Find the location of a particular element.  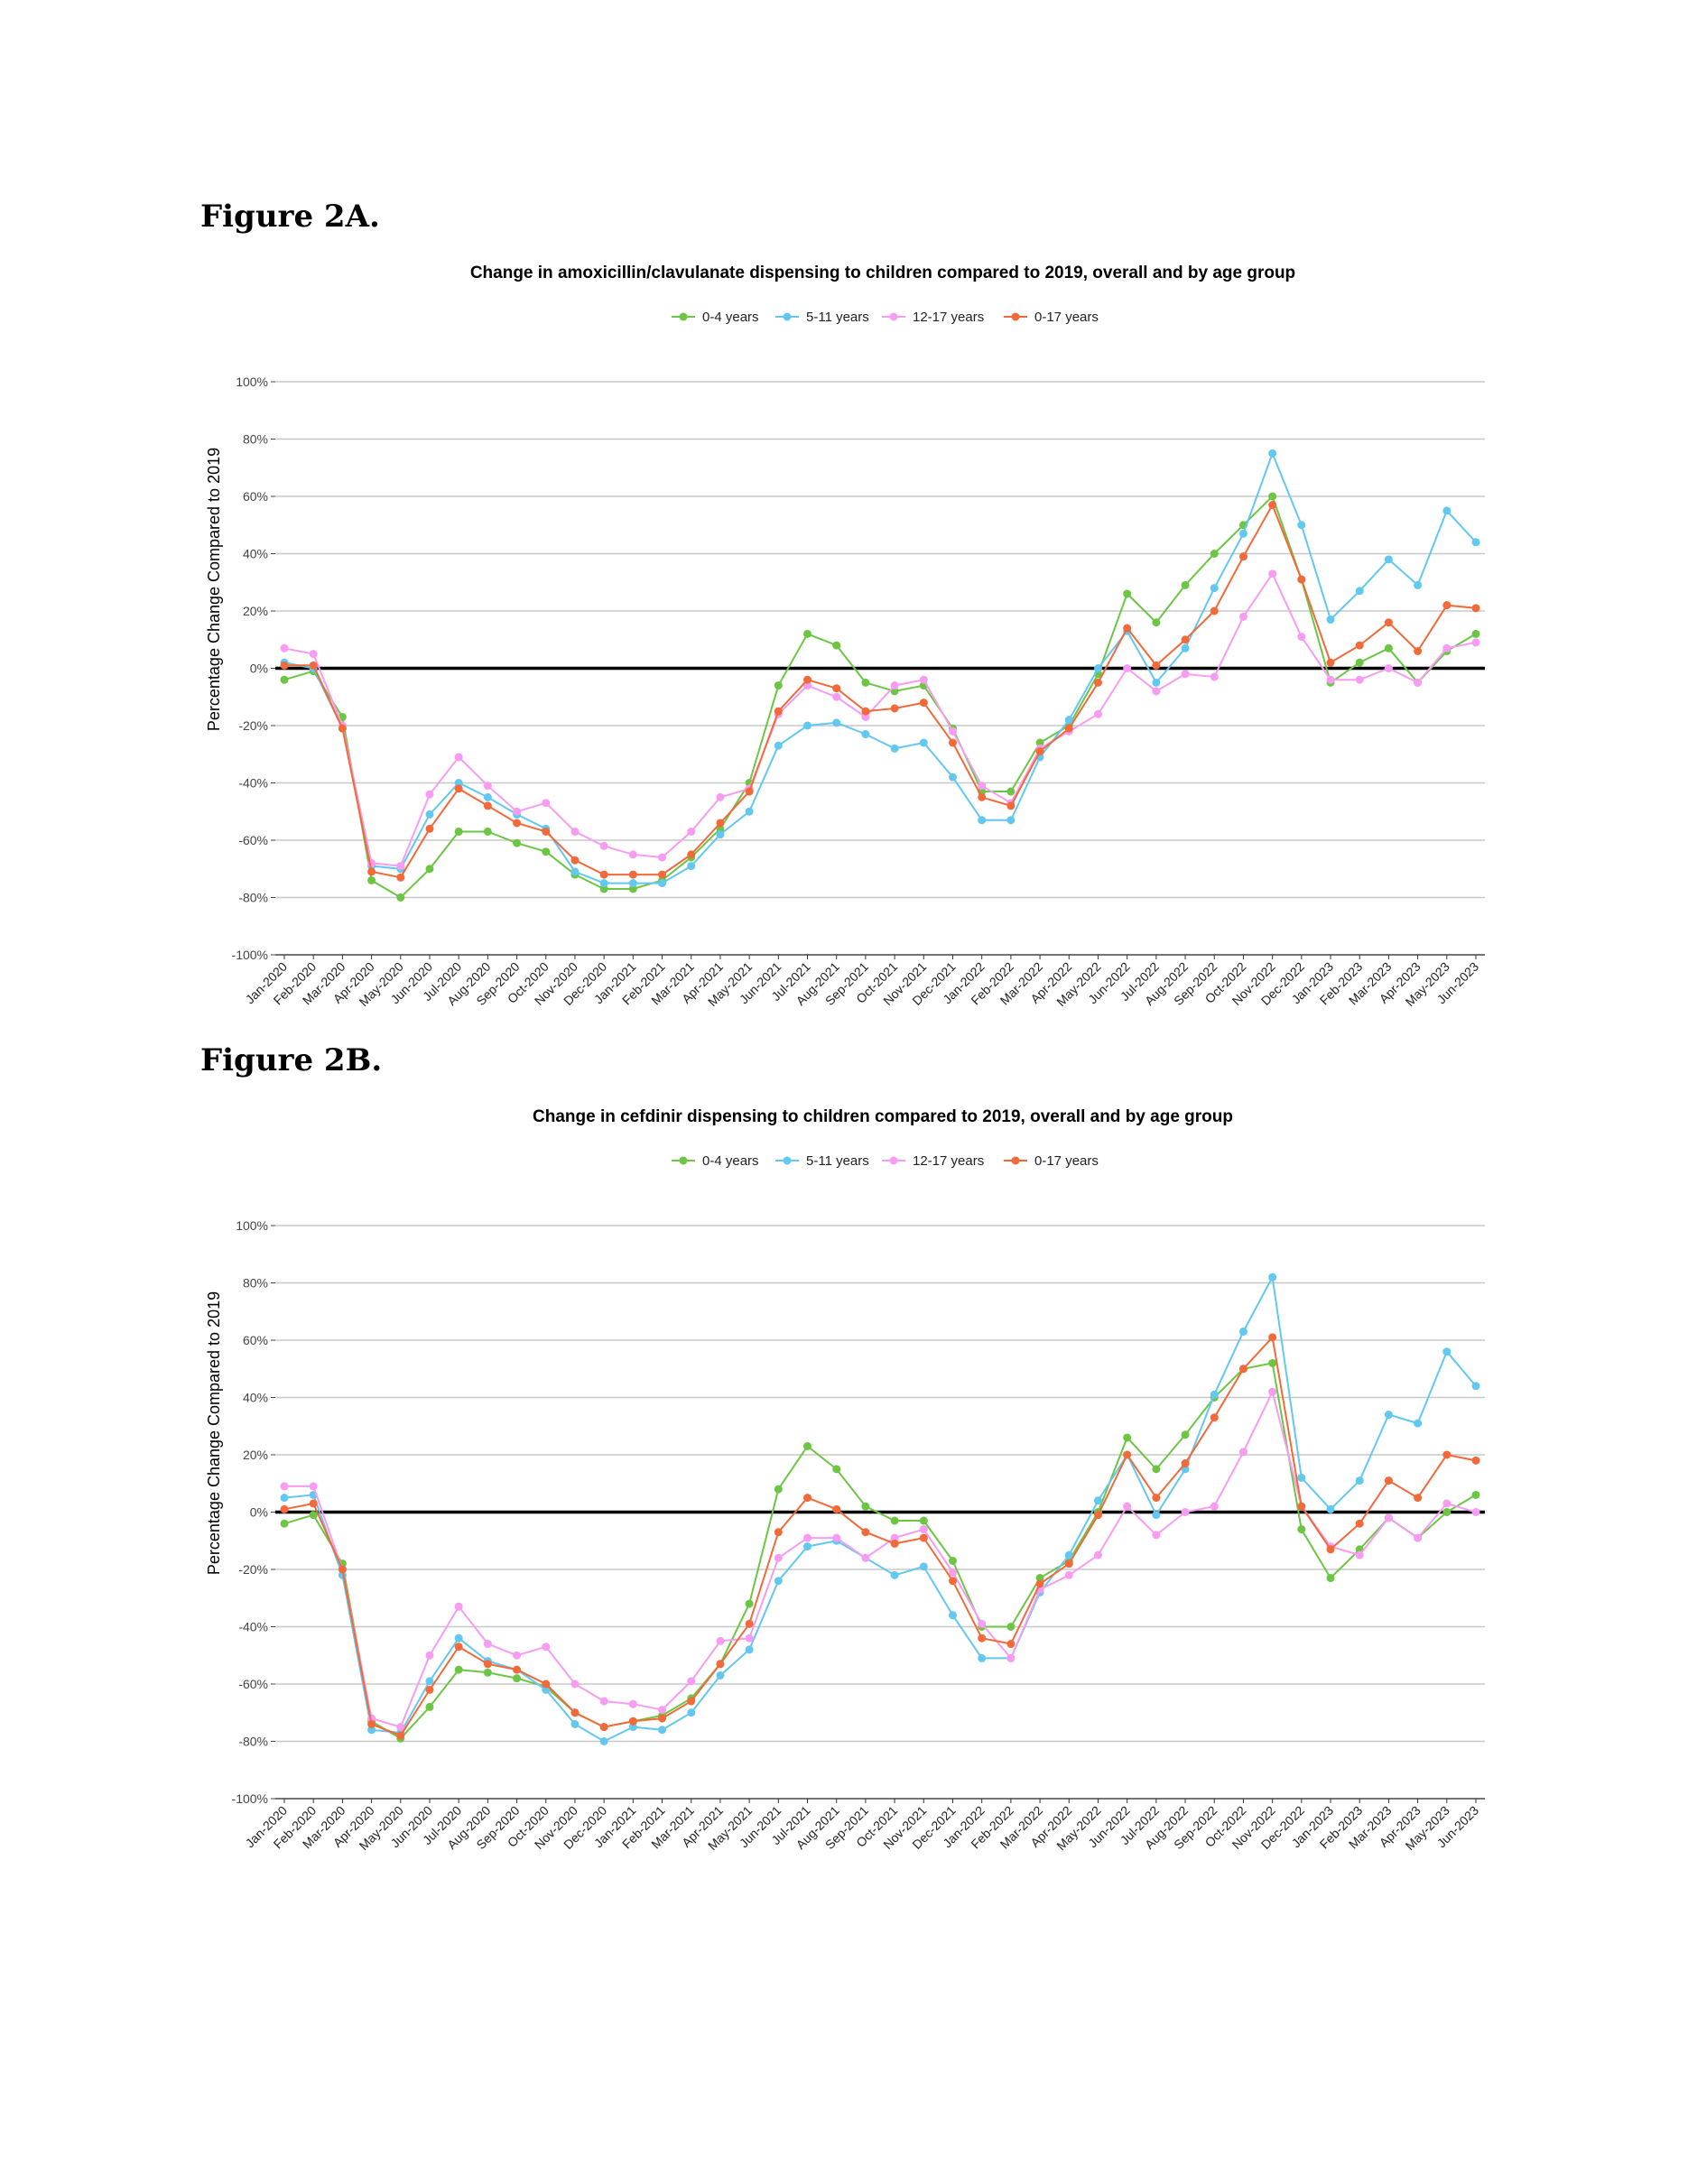

legend-item: 0-17 years is located at coordinates (1052, 1161).